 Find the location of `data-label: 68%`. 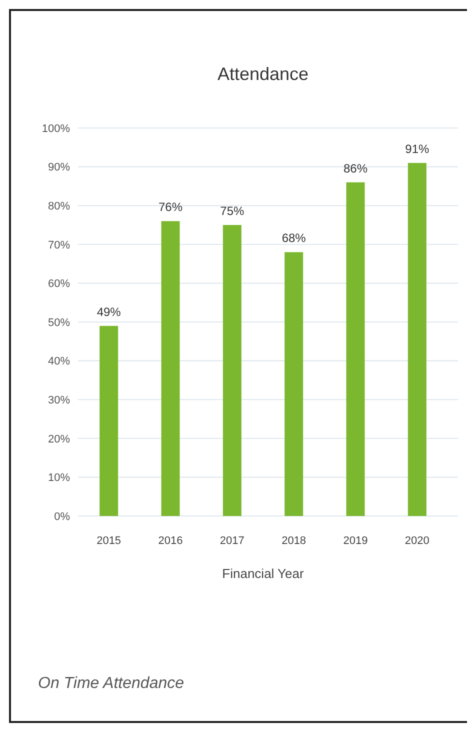

data-label: 68% is located at coordinates (294, 238).